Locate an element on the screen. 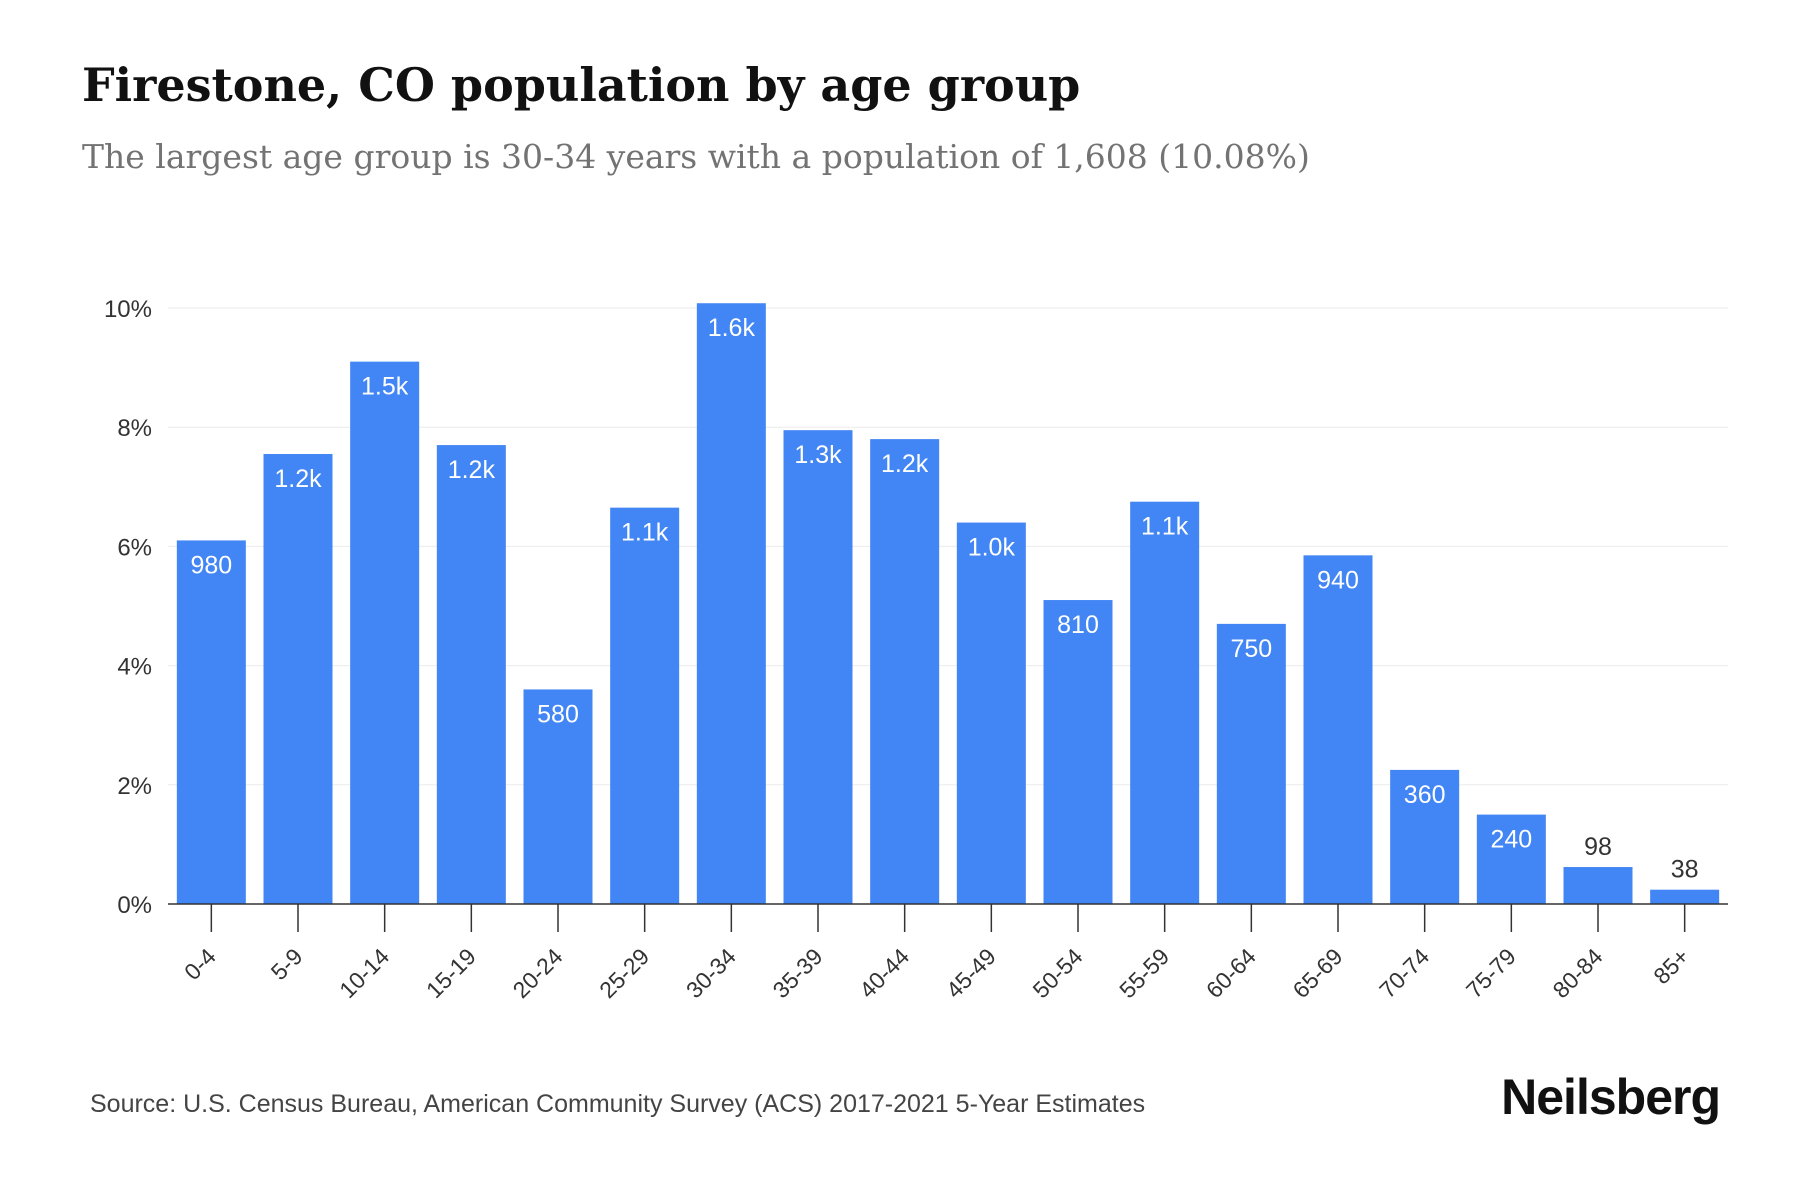 The image size is (1800, 1200). bar-value-label: 980 is located at coordinates (211, 565).